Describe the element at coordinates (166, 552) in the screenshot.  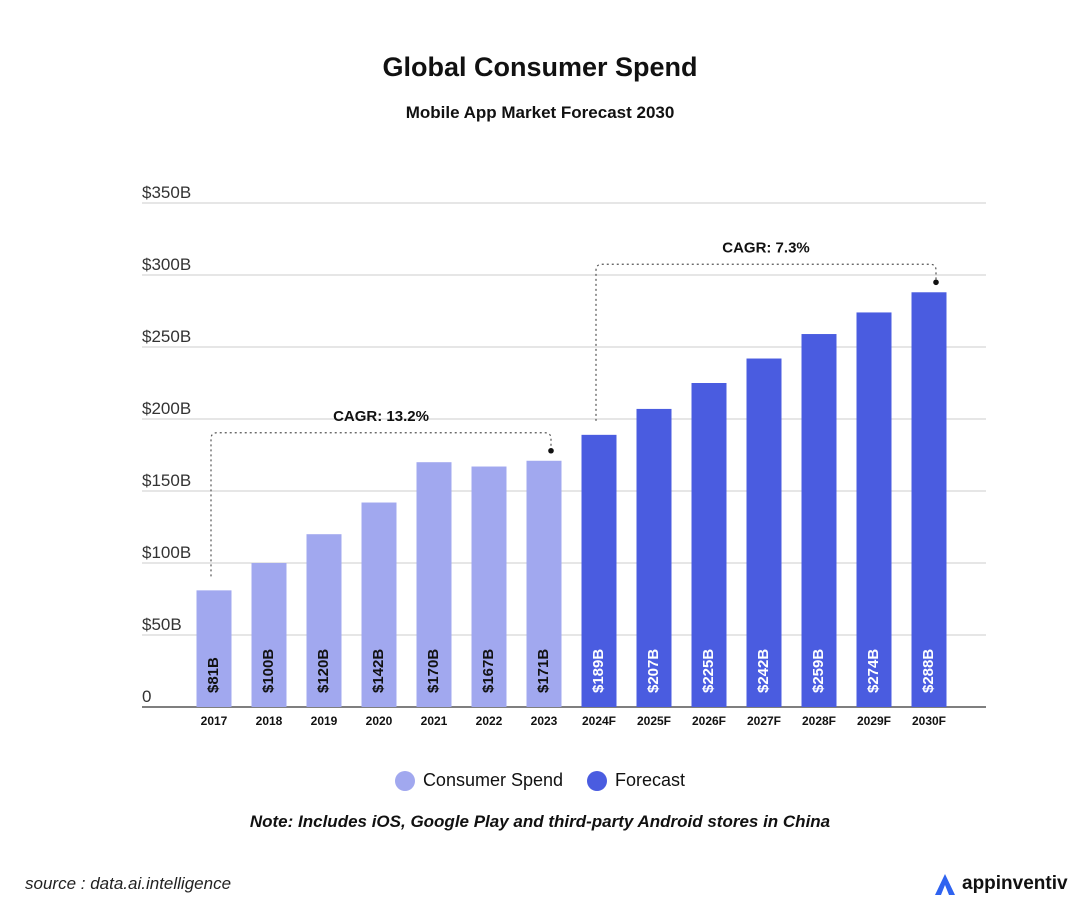
I see `y-tick-label: $100B` at that location.